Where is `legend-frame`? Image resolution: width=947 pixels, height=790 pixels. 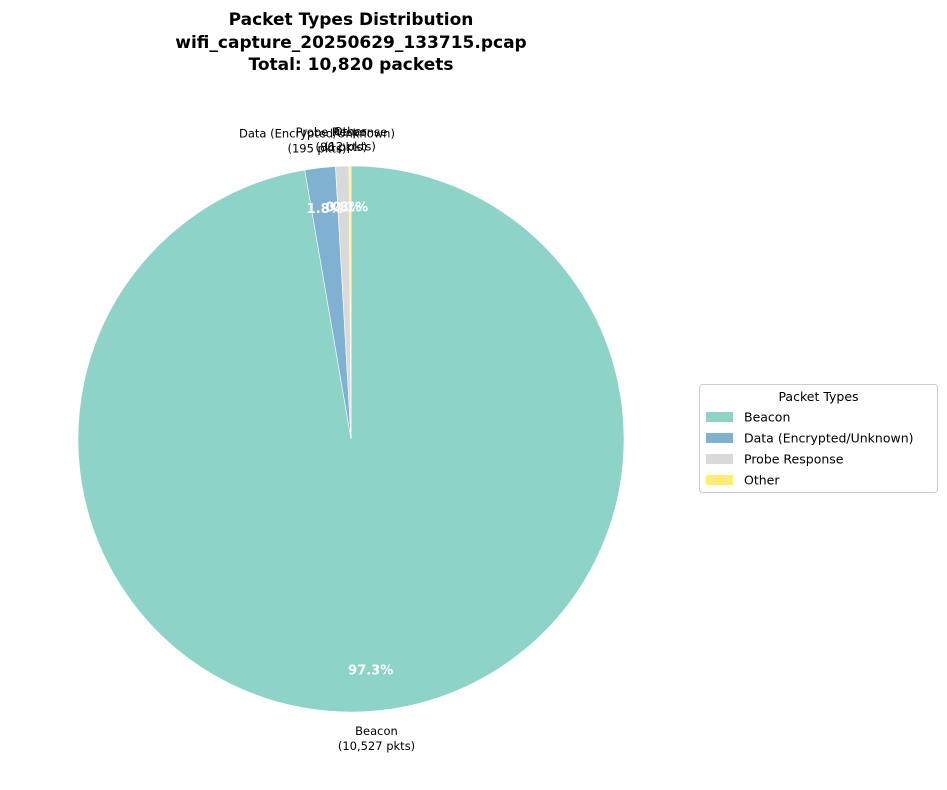 legend-frame is located at coordinates (818, 438).